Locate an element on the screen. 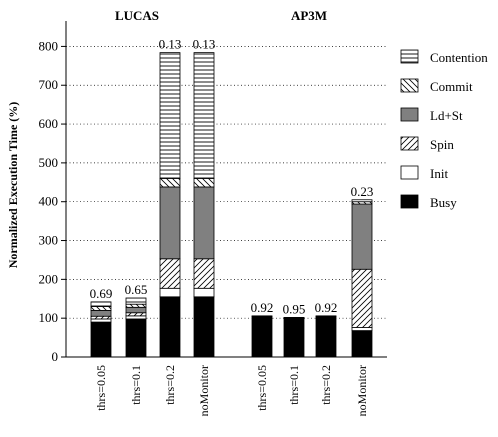  group-title: AP3M is located at coordinates (309, 15).